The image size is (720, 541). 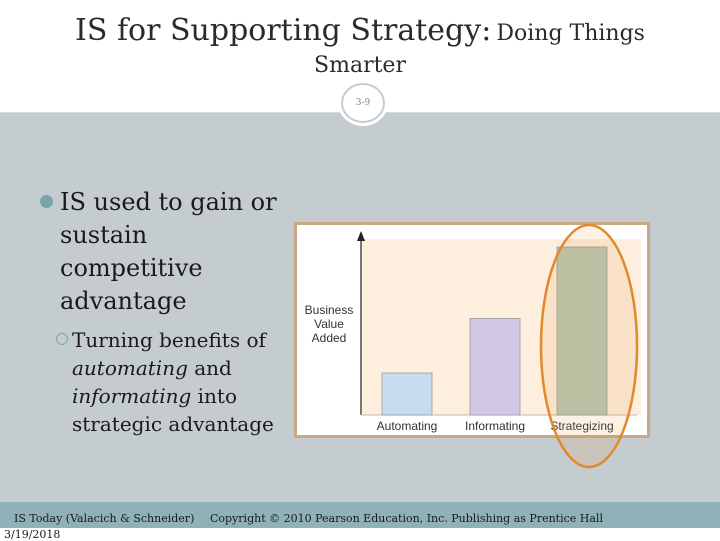 What do you see at coordinates (132, 396) in the screenshot?
I see `sub-text-informating: informating` at bounding box center [132, 396].